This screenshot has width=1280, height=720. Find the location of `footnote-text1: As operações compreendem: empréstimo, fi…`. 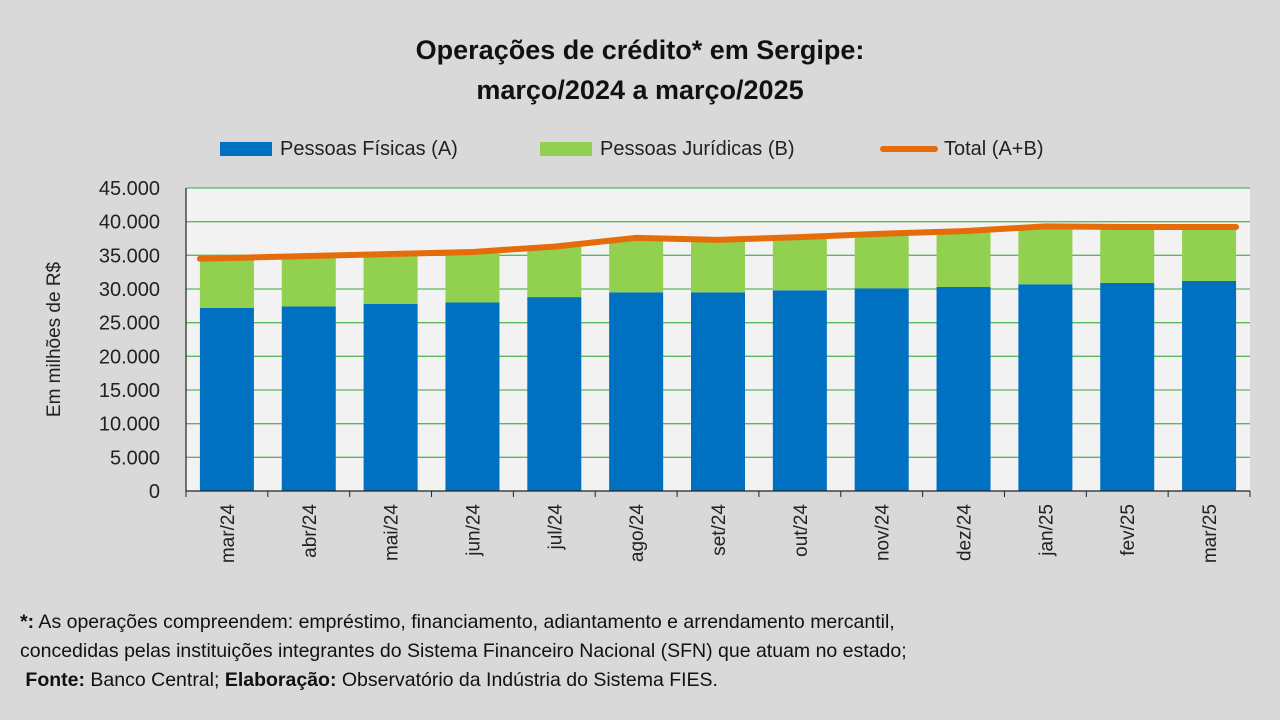

footnote-text1: As operações compreendem: empréstimo, fi… is located at coordinates (464, 622).